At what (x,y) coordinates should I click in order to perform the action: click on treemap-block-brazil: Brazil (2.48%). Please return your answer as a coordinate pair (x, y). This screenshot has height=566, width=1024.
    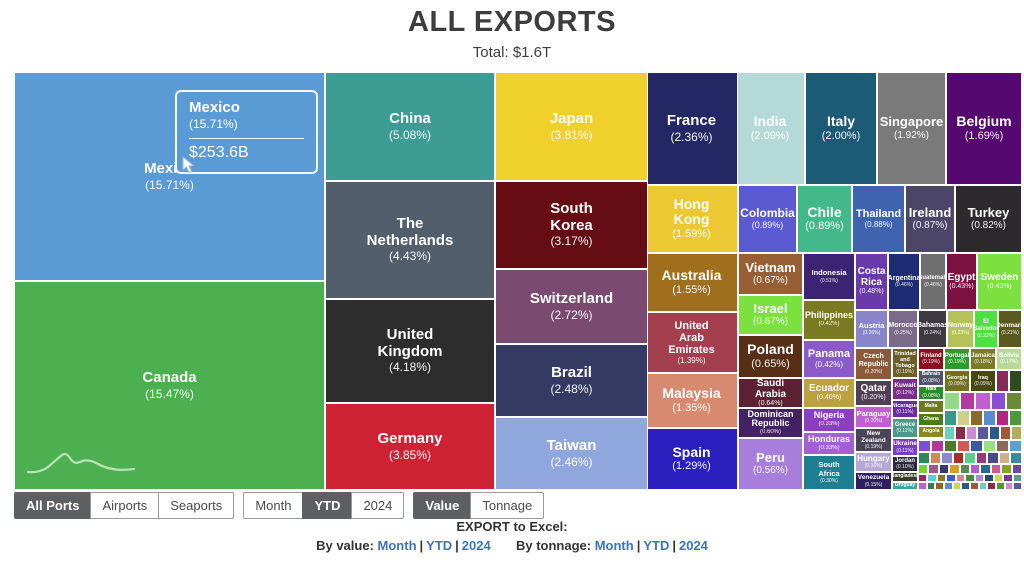
    Looking at the image, I should click on (571, 380).